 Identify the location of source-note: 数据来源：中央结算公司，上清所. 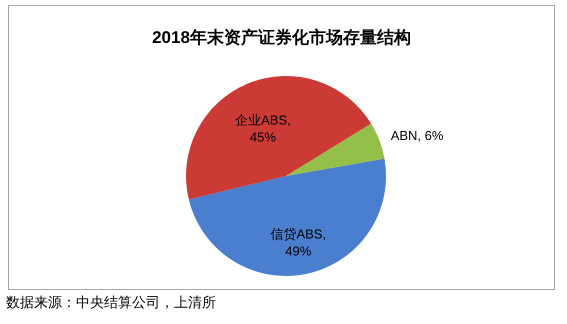
(111, 303).